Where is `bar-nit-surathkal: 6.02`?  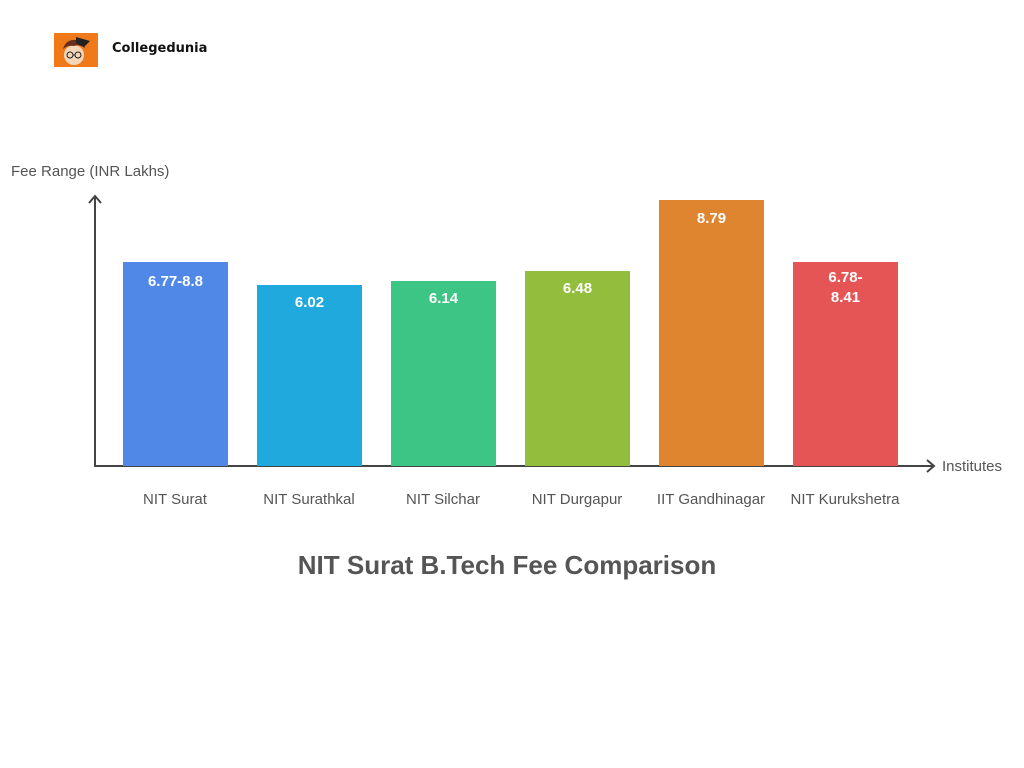 bar-nit-surathkal: 6.02 is located at coordinates (309, 375).